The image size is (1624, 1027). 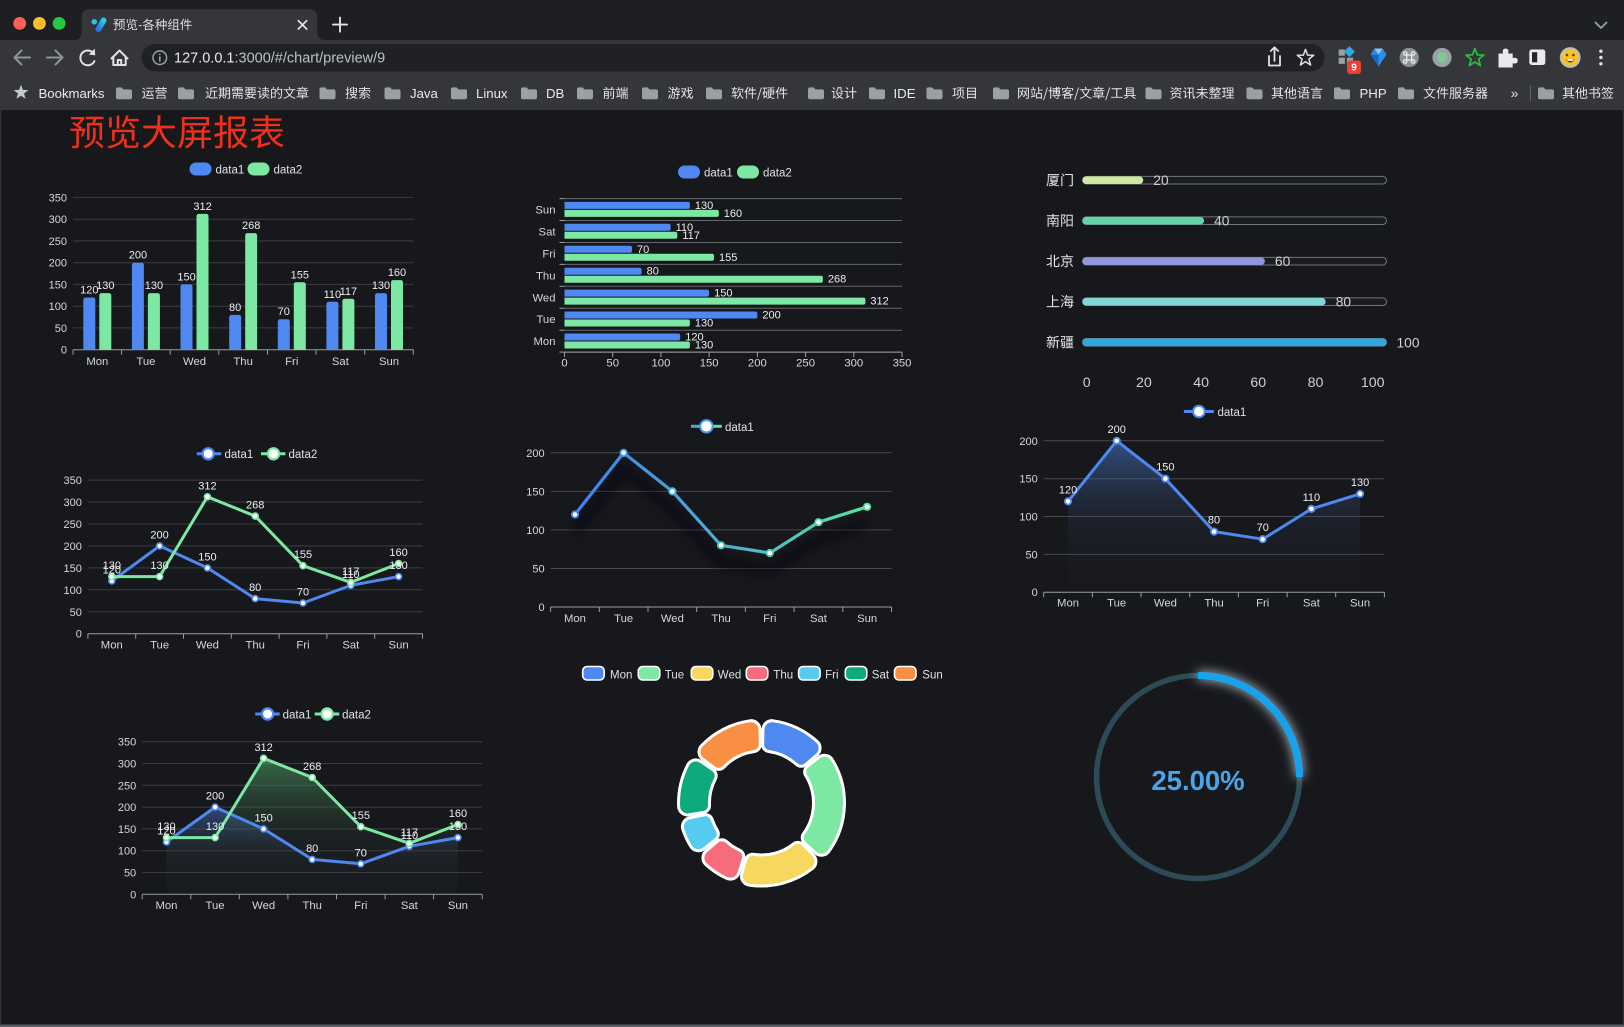 I want to click on svg-text: data2, so click(x=303, y=455).